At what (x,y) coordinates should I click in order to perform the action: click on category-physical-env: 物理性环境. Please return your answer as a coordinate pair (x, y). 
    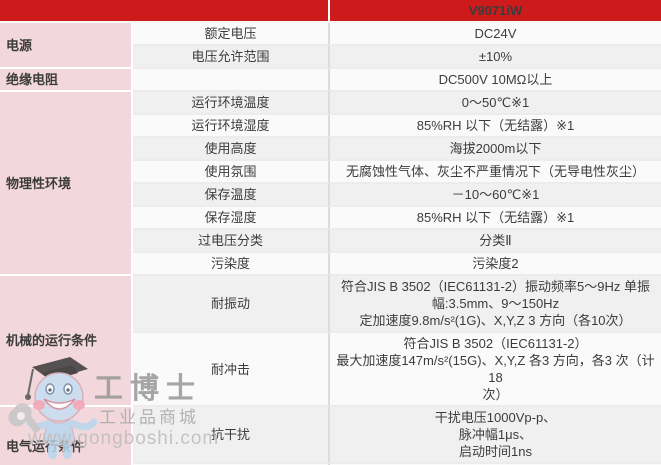
    Looking at the image, I should click on (66, 184).